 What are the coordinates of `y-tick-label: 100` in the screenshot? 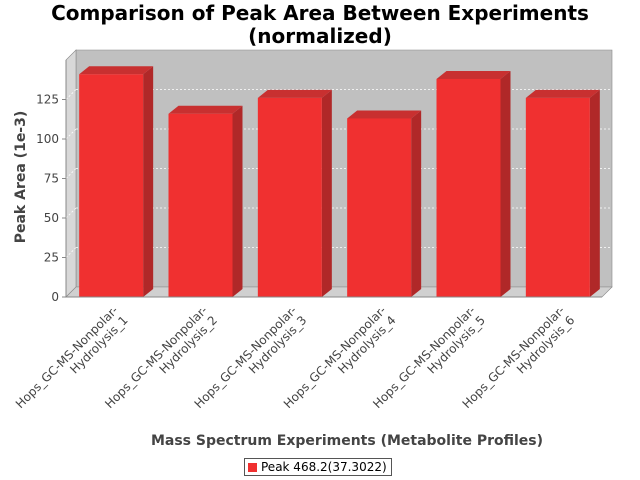 It's located at (47, 139).